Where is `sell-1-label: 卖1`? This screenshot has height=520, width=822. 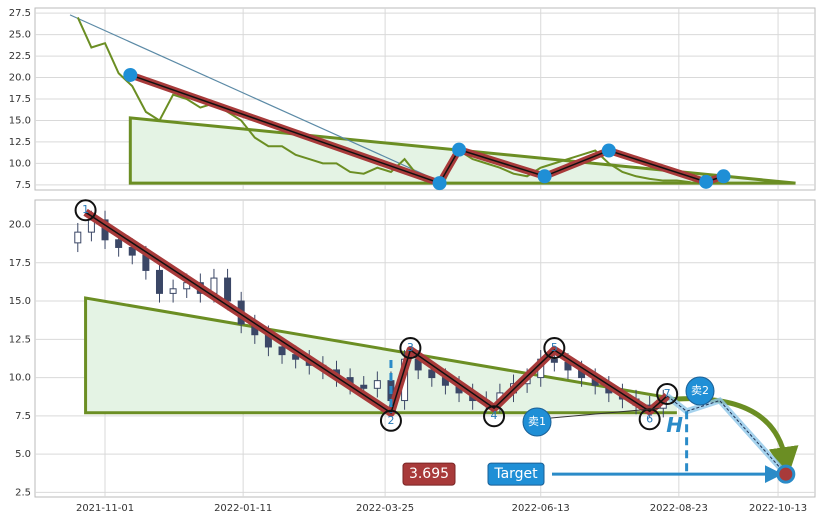 sell-1-label: 卖1 is located at coordinates (537, 421).